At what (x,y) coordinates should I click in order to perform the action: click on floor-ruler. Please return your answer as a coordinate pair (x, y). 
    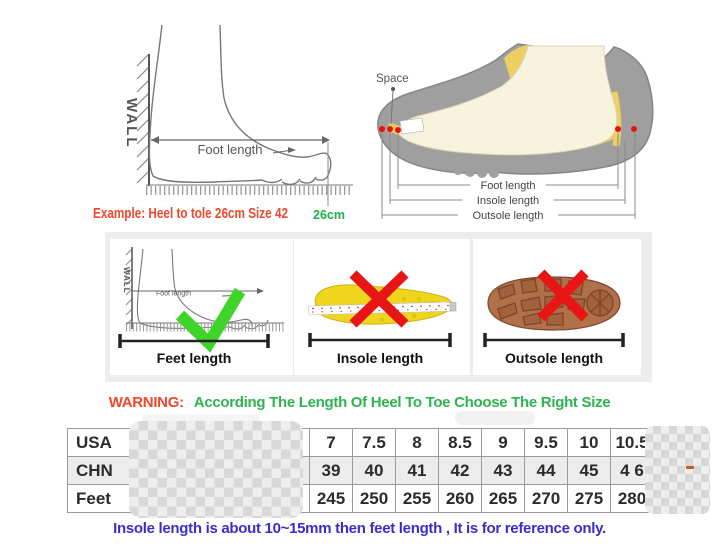
    Looking at the image, I should click on (249, 189).